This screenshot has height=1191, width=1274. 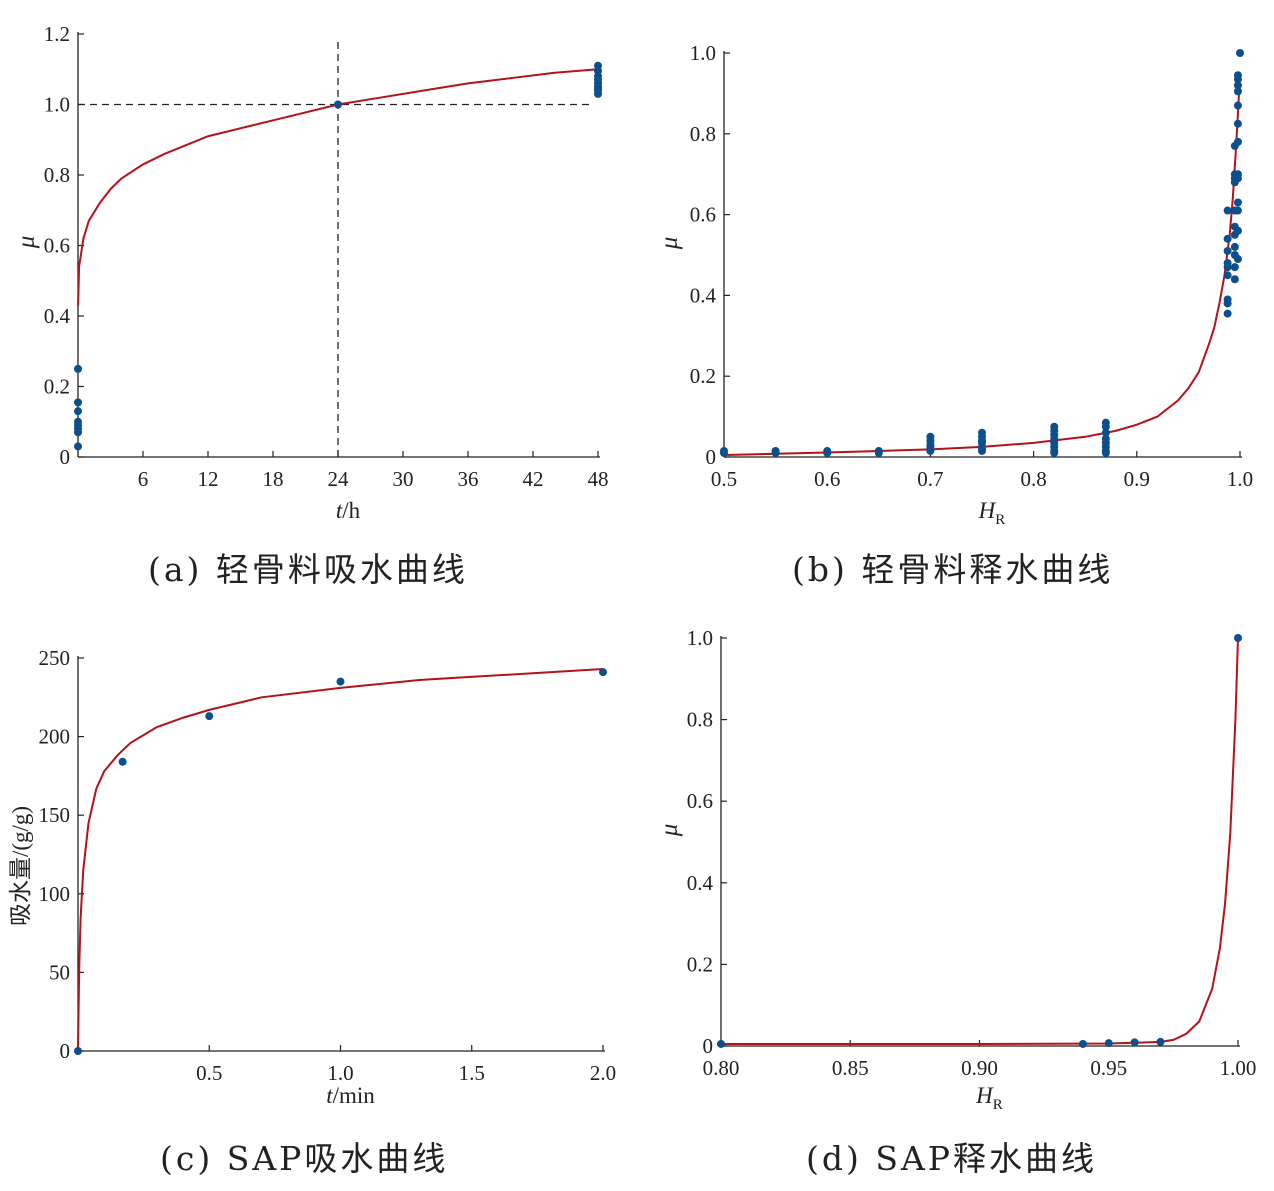 I want to click on x-tick-label: 42, so click(x=533, y=479).